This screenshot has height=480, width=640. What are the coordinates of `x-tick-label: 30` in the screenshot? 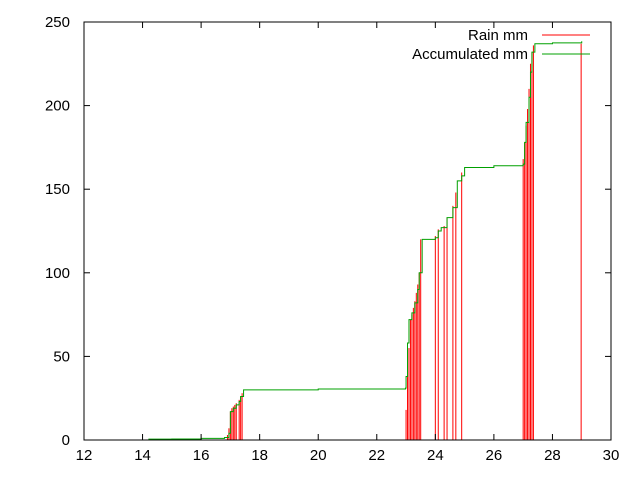 It's located at (611, 455).